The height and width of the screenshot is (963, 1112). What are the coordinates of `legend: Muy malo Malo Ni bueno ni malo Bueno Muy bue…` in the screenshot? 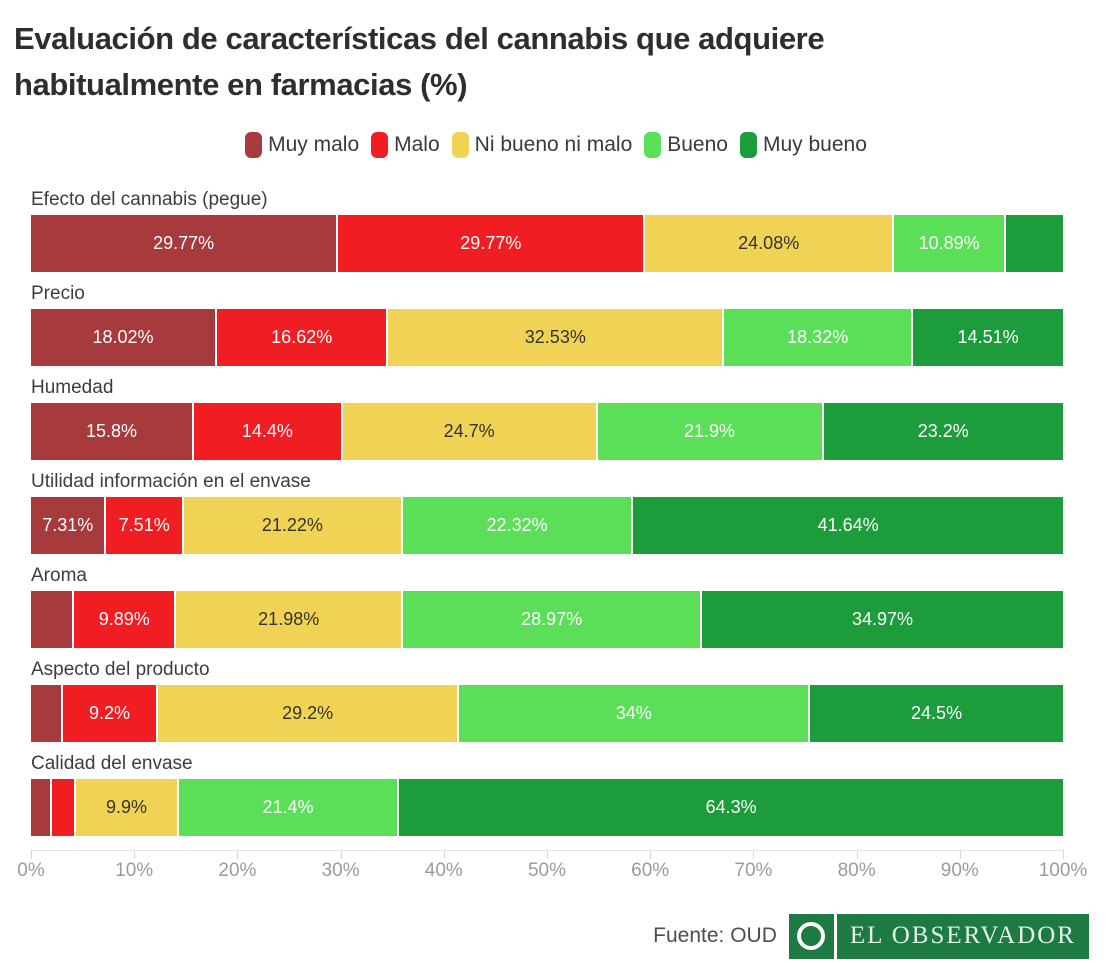 It's located at (556, 144).